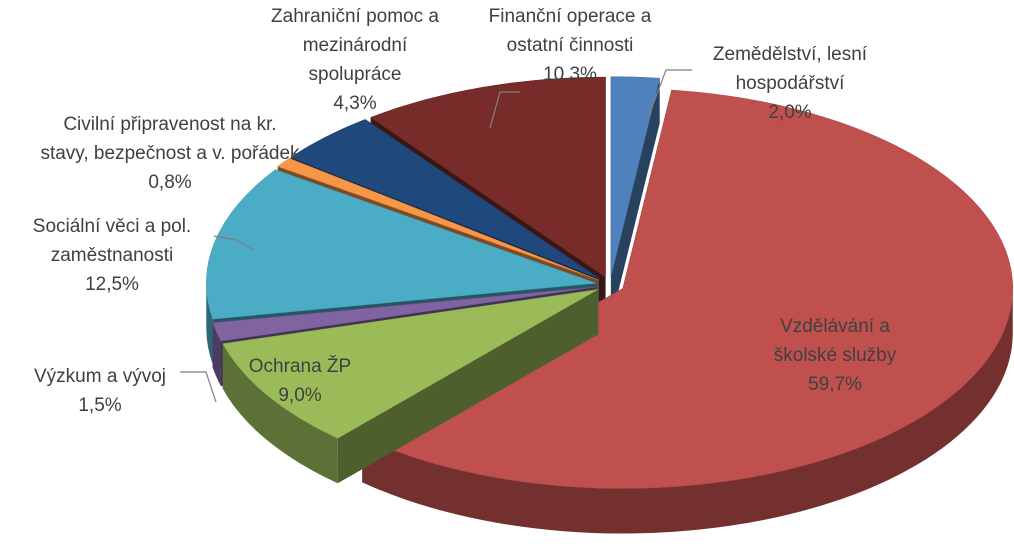  I want to click on category-label: Vzdělávání a školské služby, so click(835, 341).